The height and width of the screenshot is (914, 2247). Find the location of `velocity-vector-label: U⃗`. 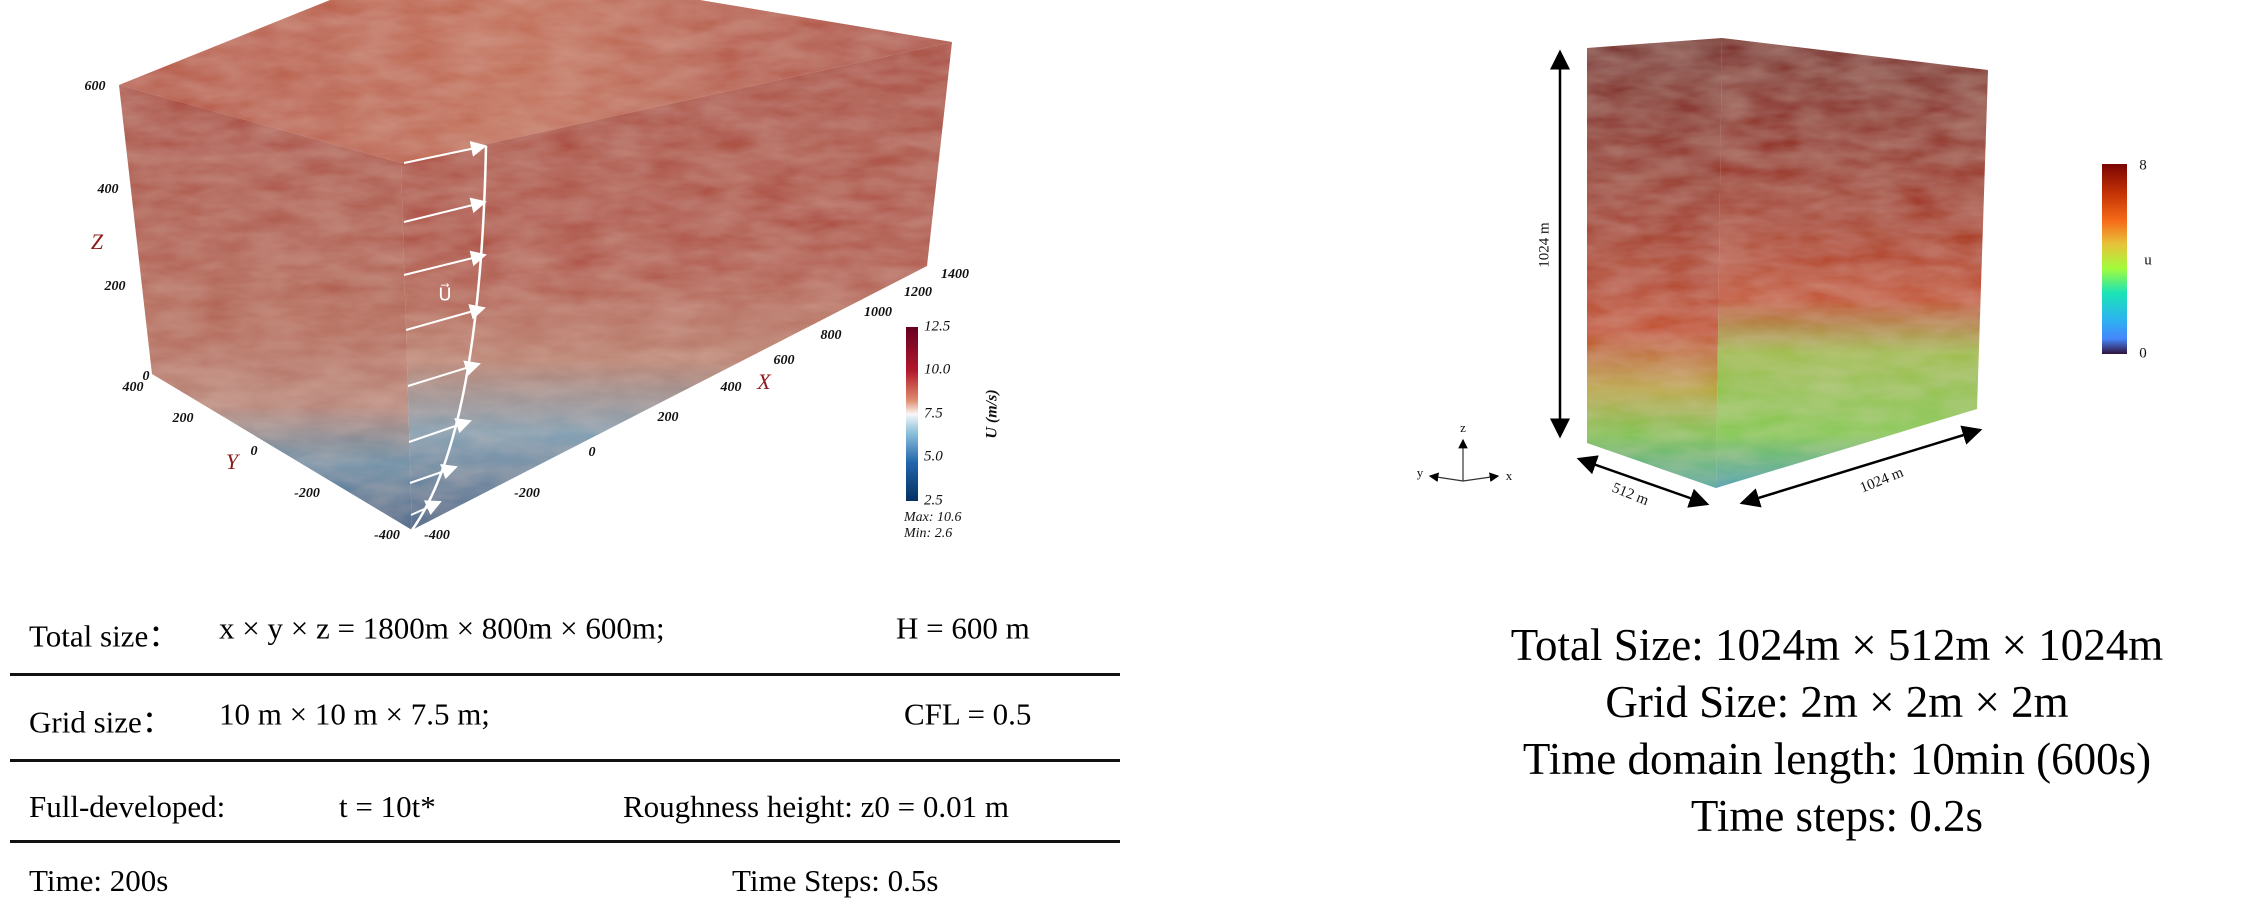

velocity-vector-label: U⃗ is located at coordinates (445, 294).